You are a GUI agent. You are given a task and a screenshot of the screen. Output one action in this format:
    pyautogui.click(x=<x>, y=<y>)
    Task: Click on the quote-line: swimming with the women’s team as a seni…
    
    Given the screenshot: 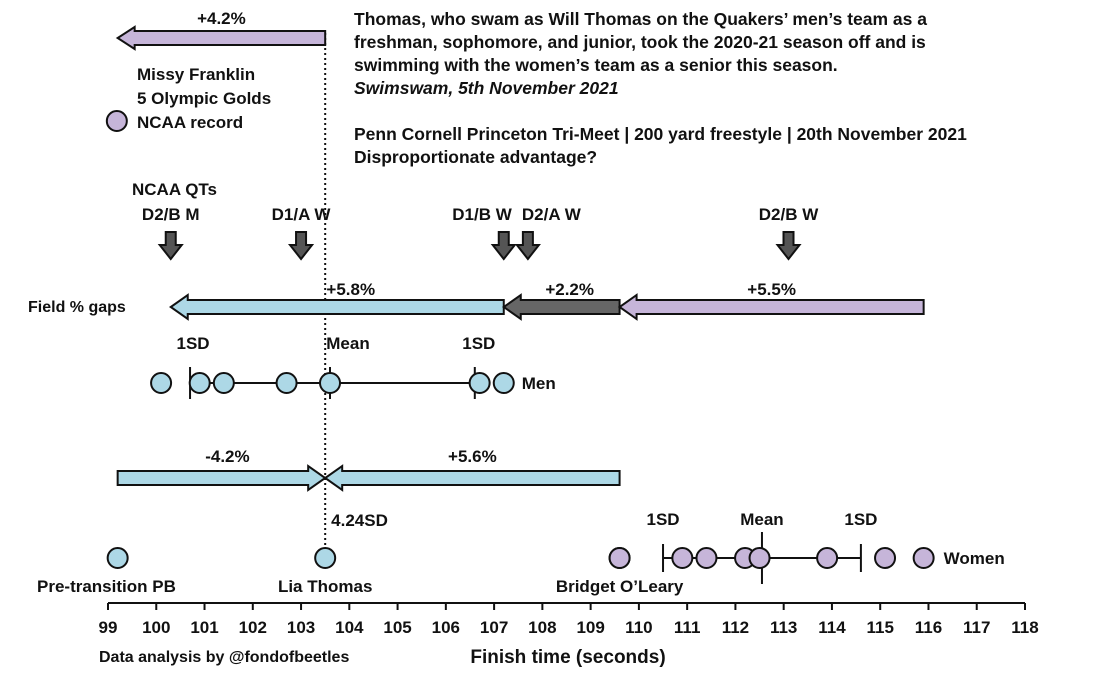 What is the action you would take?
    pyautogui.click(x=596, y=65)
    